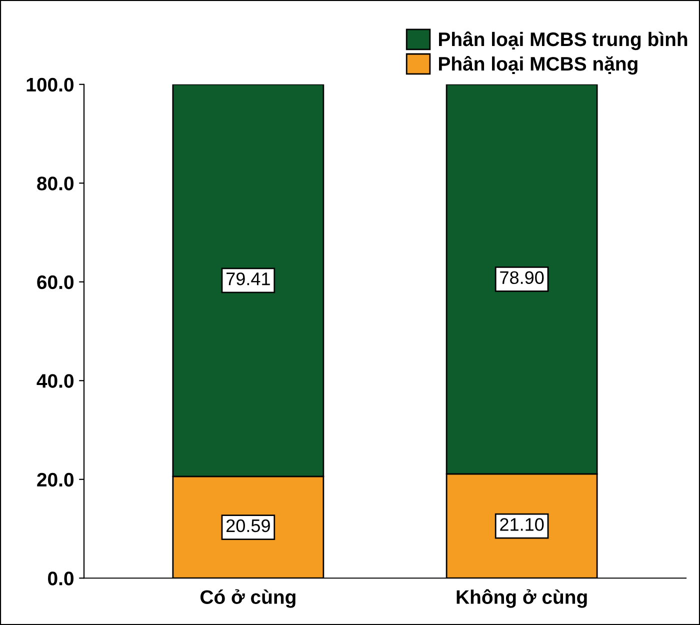 This screenshot has width=700, height=625. I want to click on y-tick-label: 80.0, so click(55, 183).